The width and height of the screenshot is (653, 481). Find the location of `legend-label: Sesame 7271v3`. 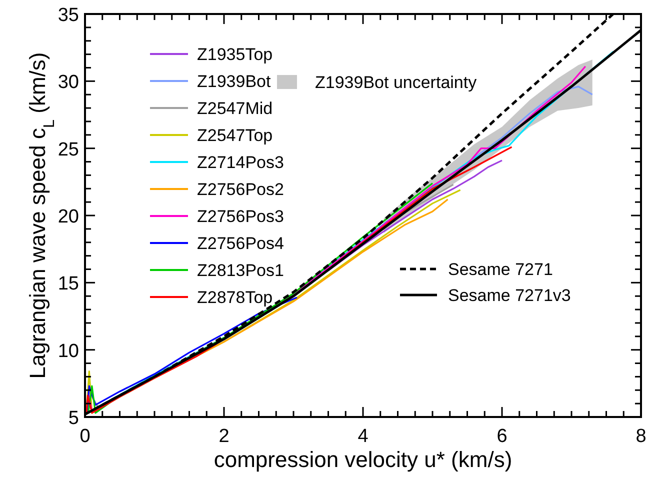

legend-label: Sesame 7271v3 is located at coordinates (509, 295).